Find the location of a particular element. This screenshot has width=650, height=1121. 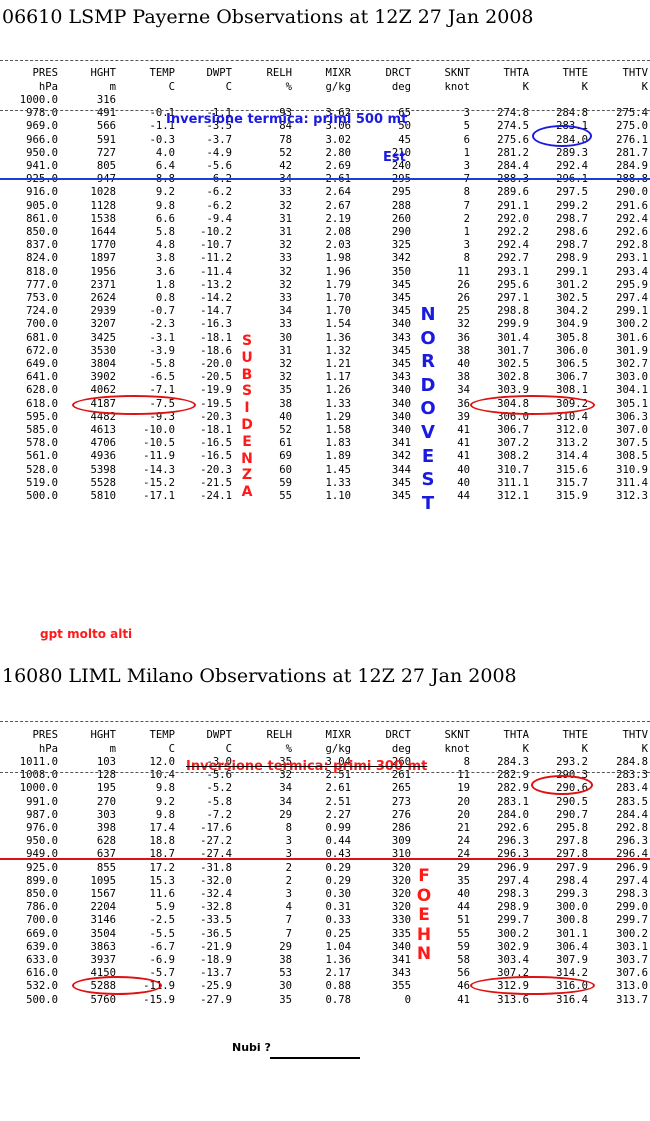

table-cell: 9.2 is located at coordinates (165, 801).